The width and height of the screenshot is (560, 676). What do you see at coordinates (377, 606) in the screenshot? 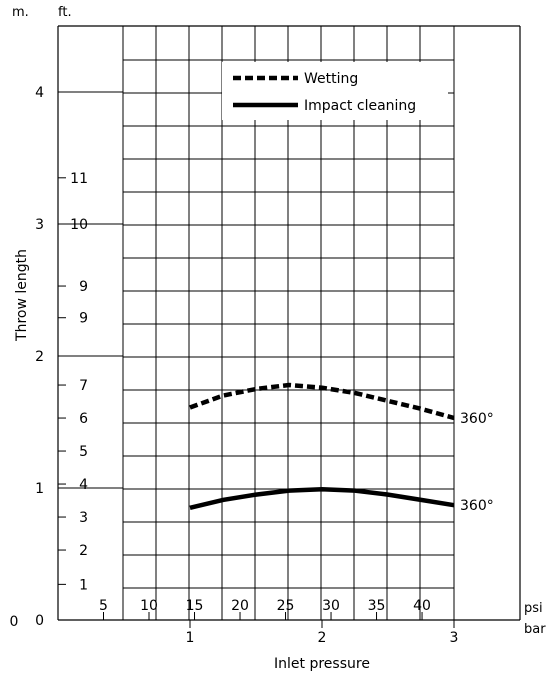
I see `x-tick-label-psi: 35` at bounding box center [377, 606].